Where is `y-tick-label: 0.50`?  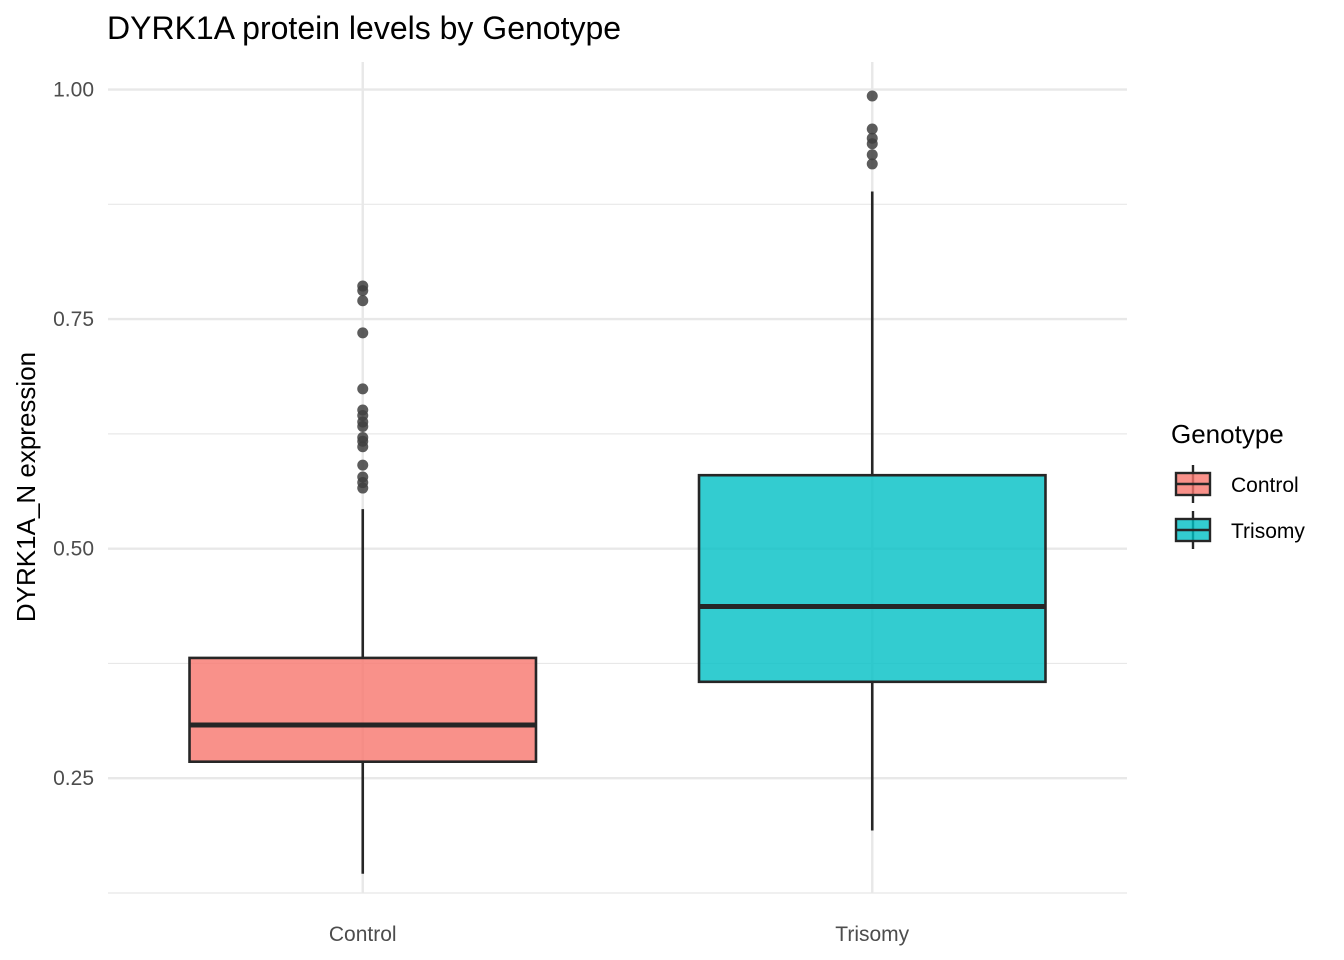
y-tick-label: 0.50 is located at coordinates (73, 549).